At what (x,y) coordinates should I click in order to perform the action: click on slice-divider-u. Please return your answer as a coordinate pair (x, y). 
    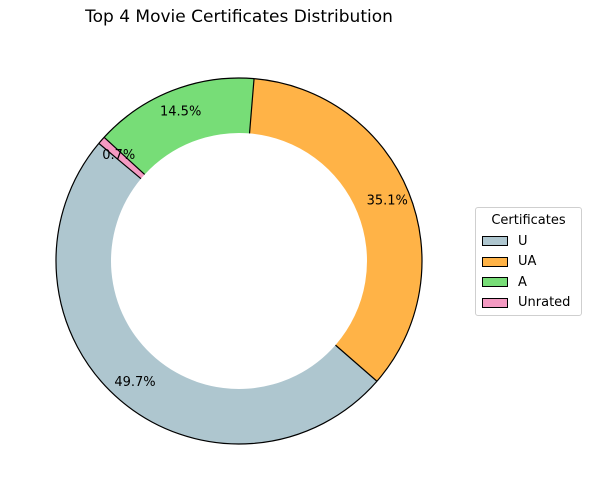
    Looking at the image, I should click on (120, 161).